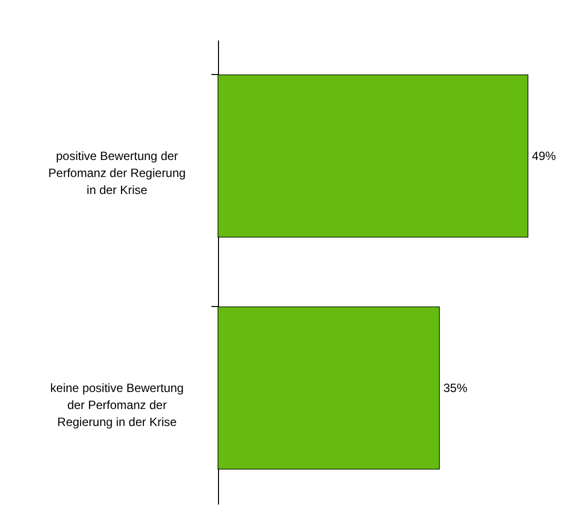 The width and height of the screenshot is (567, 532). What do you see at coordinates (117, 173) in the screenshot?
I see `y-tick-label: positive Bewertung der Perfomanz der Regierung in der Krise` at bounding box center [117, 173].